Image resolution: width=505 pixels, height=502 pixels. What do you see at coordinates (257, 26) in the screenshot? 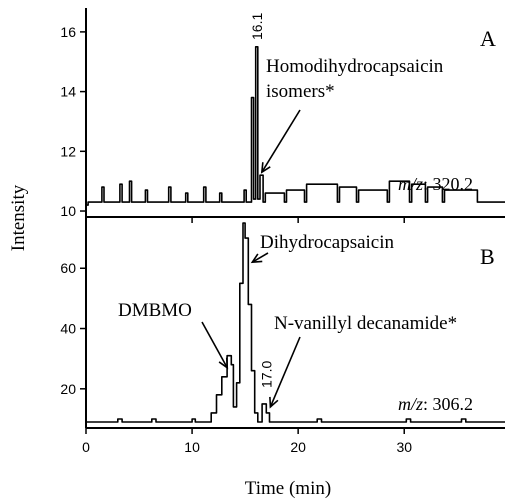
I see `panel-a-peak-label: 16.1` at bounding box center [257, 26].